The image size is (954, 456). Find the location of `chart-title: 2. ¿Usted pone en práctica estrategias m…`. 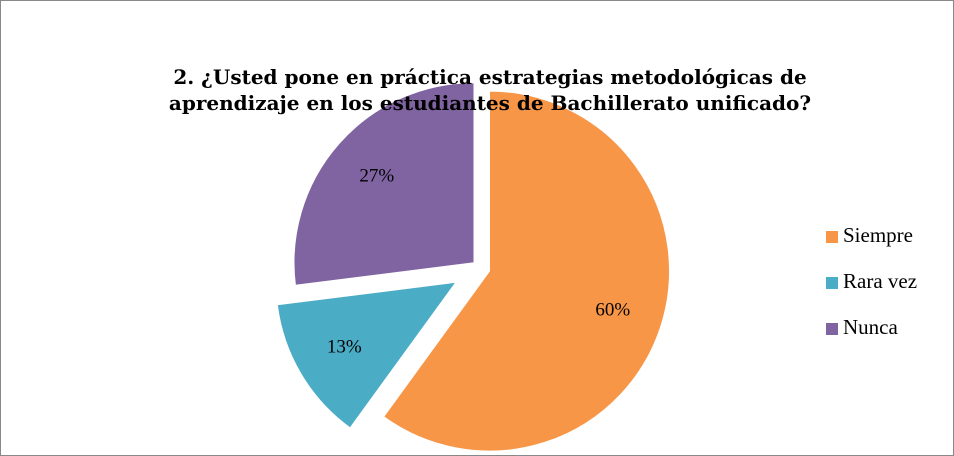

chart-title: 2. ¿Usted pone en práctica estrategias m… is located at coordinates (490, 90).